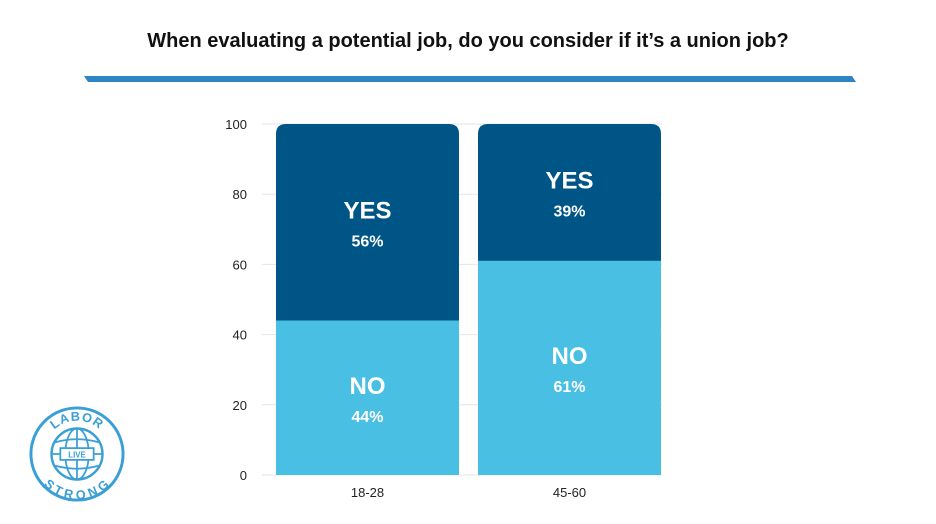 Image resolution: width=936 pixels, height=524 pixels. I want to click on y-tick-label: 60, so click(240, 264).